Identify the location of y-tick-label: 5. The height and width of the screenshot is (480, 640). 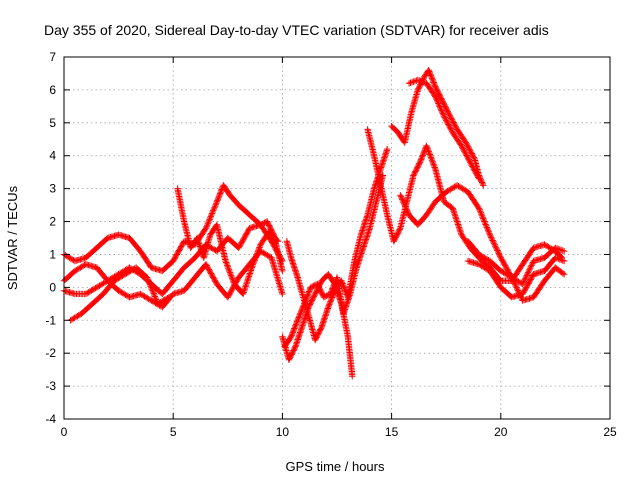
(52, 123).